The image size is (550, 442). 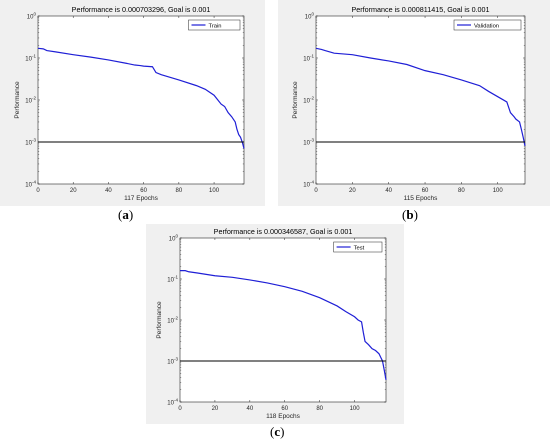 I want to click on caption-c: (c), so click(x=277, y=431).